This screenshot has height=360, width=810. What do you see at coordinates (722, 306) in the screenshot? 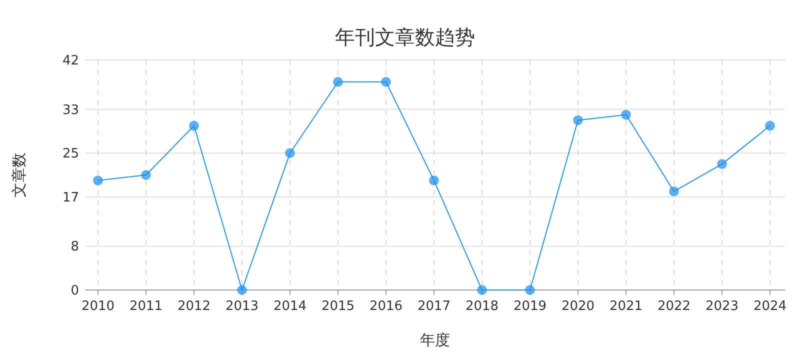
I see `x-tick-label: 2023` at bounding box center [722, 306].